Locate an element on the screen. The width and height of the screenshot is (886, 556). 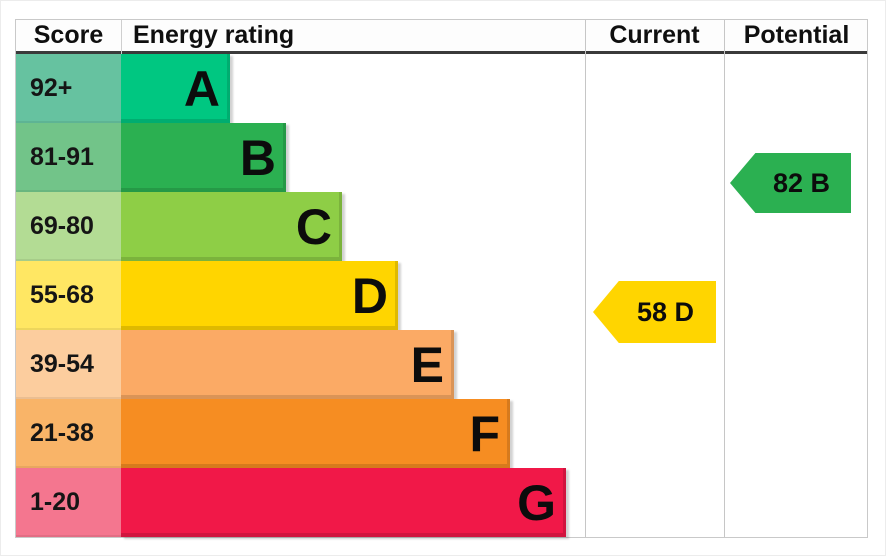
rating-row: 69-80 C is located at coordinates (441, 226).